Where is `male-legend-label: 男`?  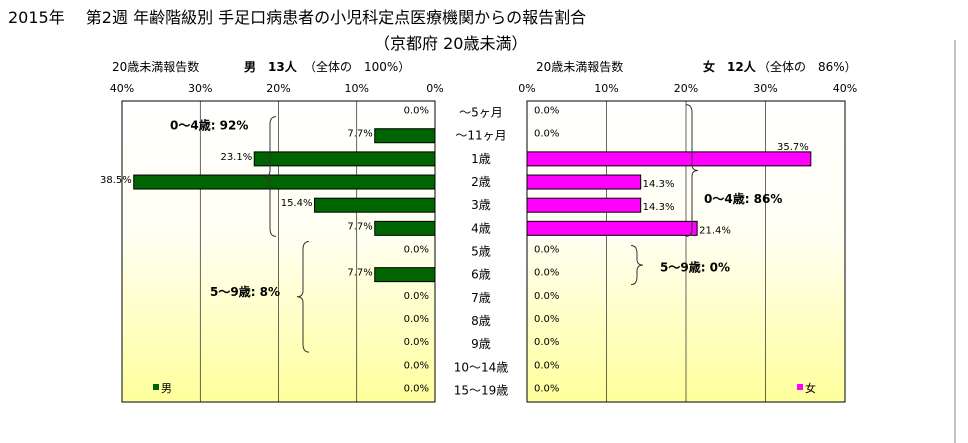 male-legend-label: 男 is located at coordinates (166, 388).